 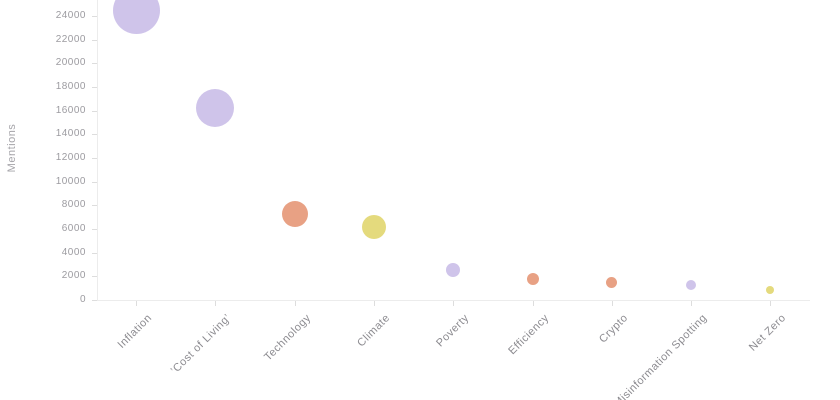 What do you see at coordinates (73, 252) in the screenshot?
I see `y-tick-label: 4000` at bounding box center [73, 252].